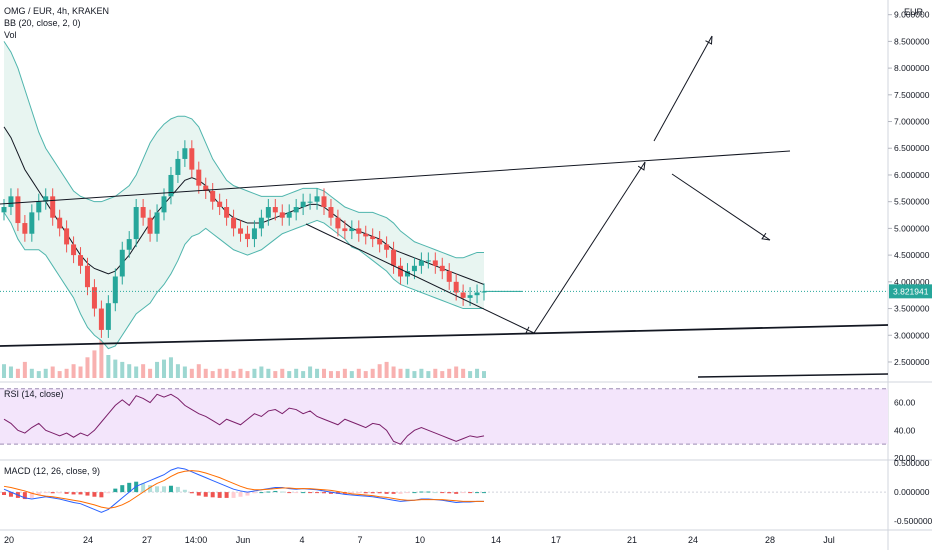 This screenshot has height=550, width=932. I want to click on time-axis-label: Jun, so click(243, 540).